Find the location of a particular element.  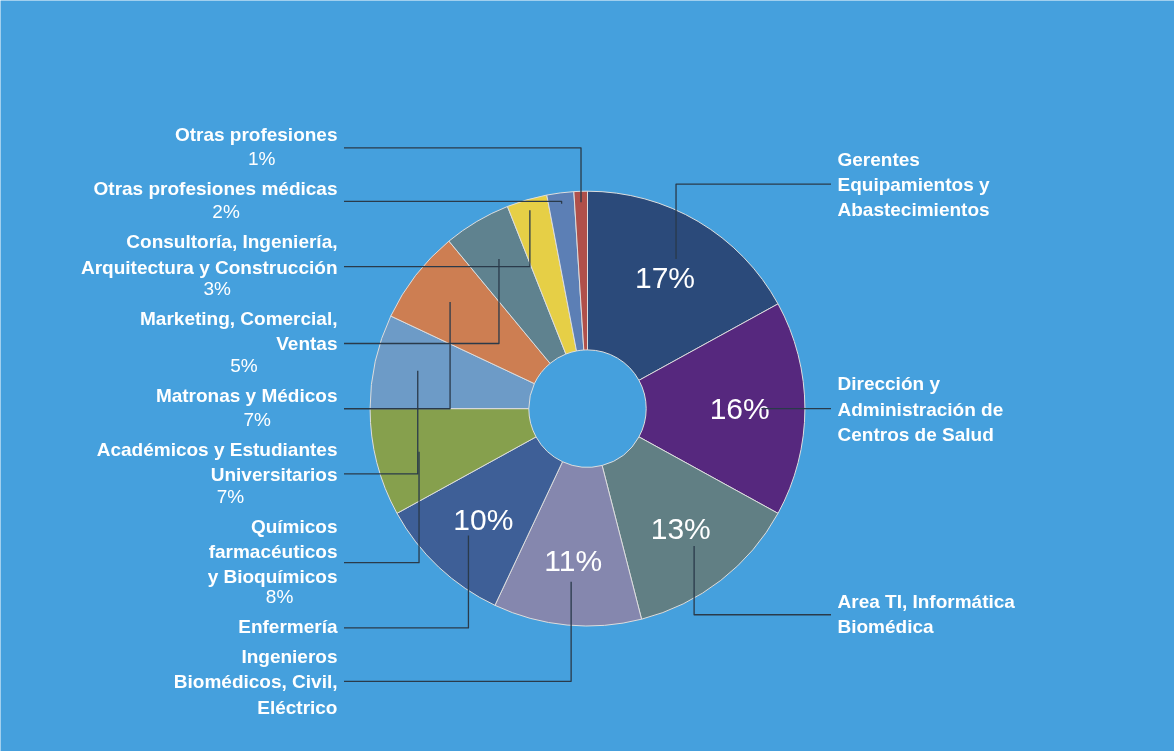

data-label: 17% is located at coordinates (664, 278).